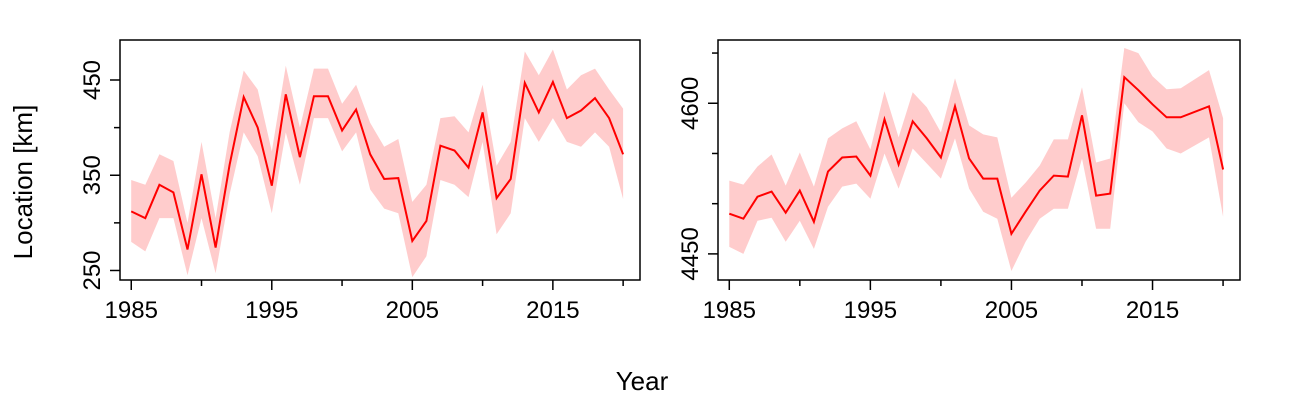  Describe the element at coordinates (92, 80) in the screenshot. I see `y-tick-label: 450` at that location.